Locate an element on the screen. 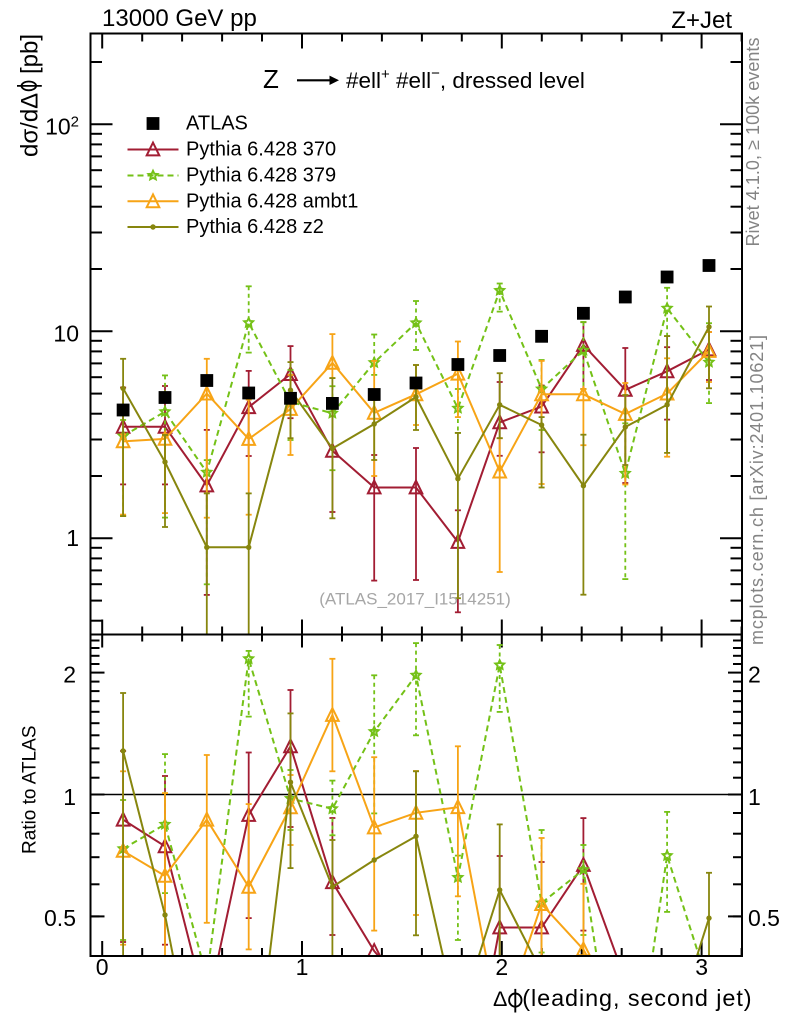 The width and height of the screenshot is (786, 1029). svg-text: Pythia 6.428 379 is located at coordinates (261, 176).